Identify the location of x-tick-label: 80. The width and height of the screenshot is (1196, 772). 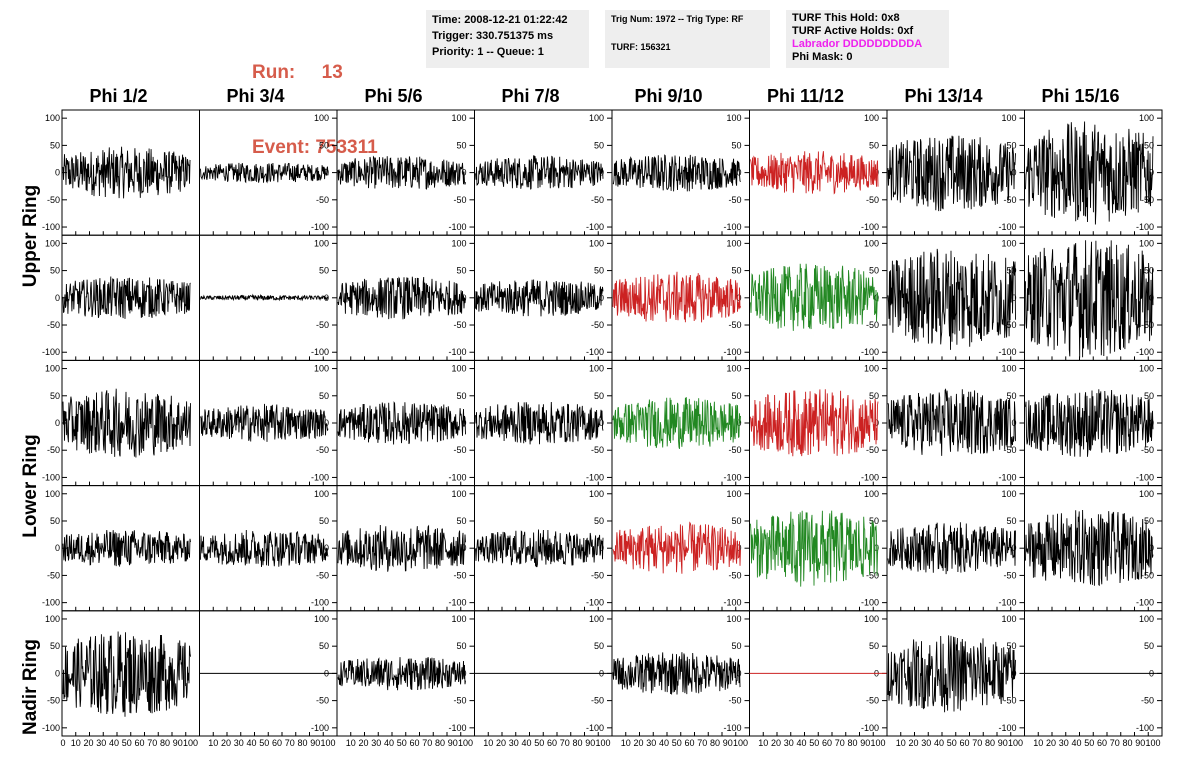
(852, 743).